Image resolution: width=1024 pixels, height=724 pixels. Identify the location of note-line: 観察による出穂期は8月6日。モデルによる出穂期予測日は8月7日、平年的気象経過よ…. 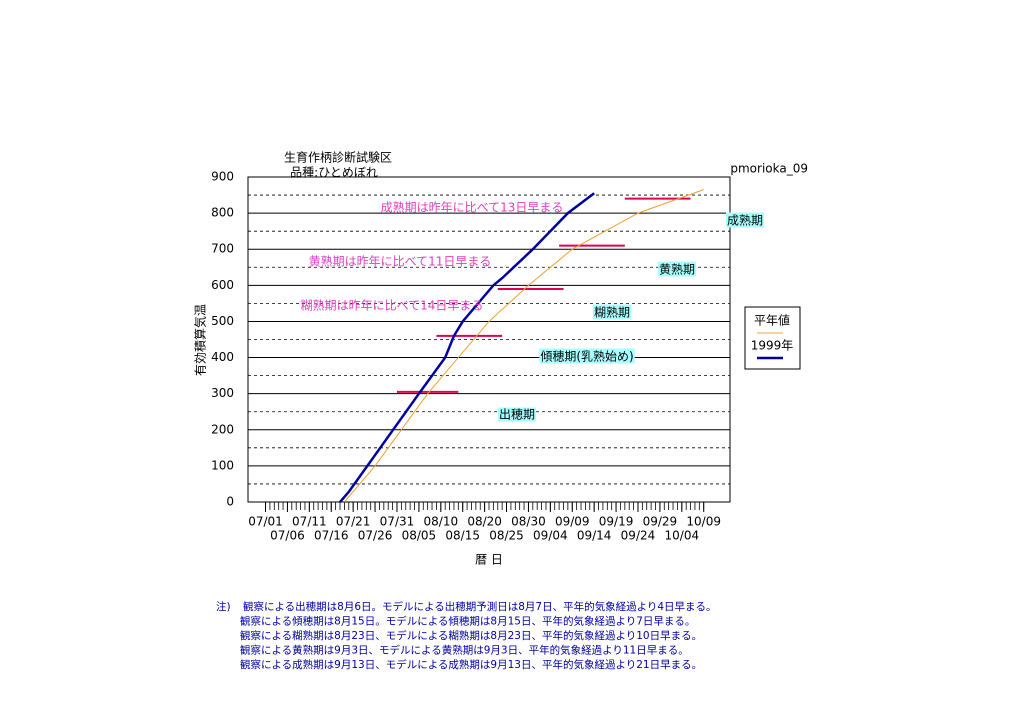
(480, 606).